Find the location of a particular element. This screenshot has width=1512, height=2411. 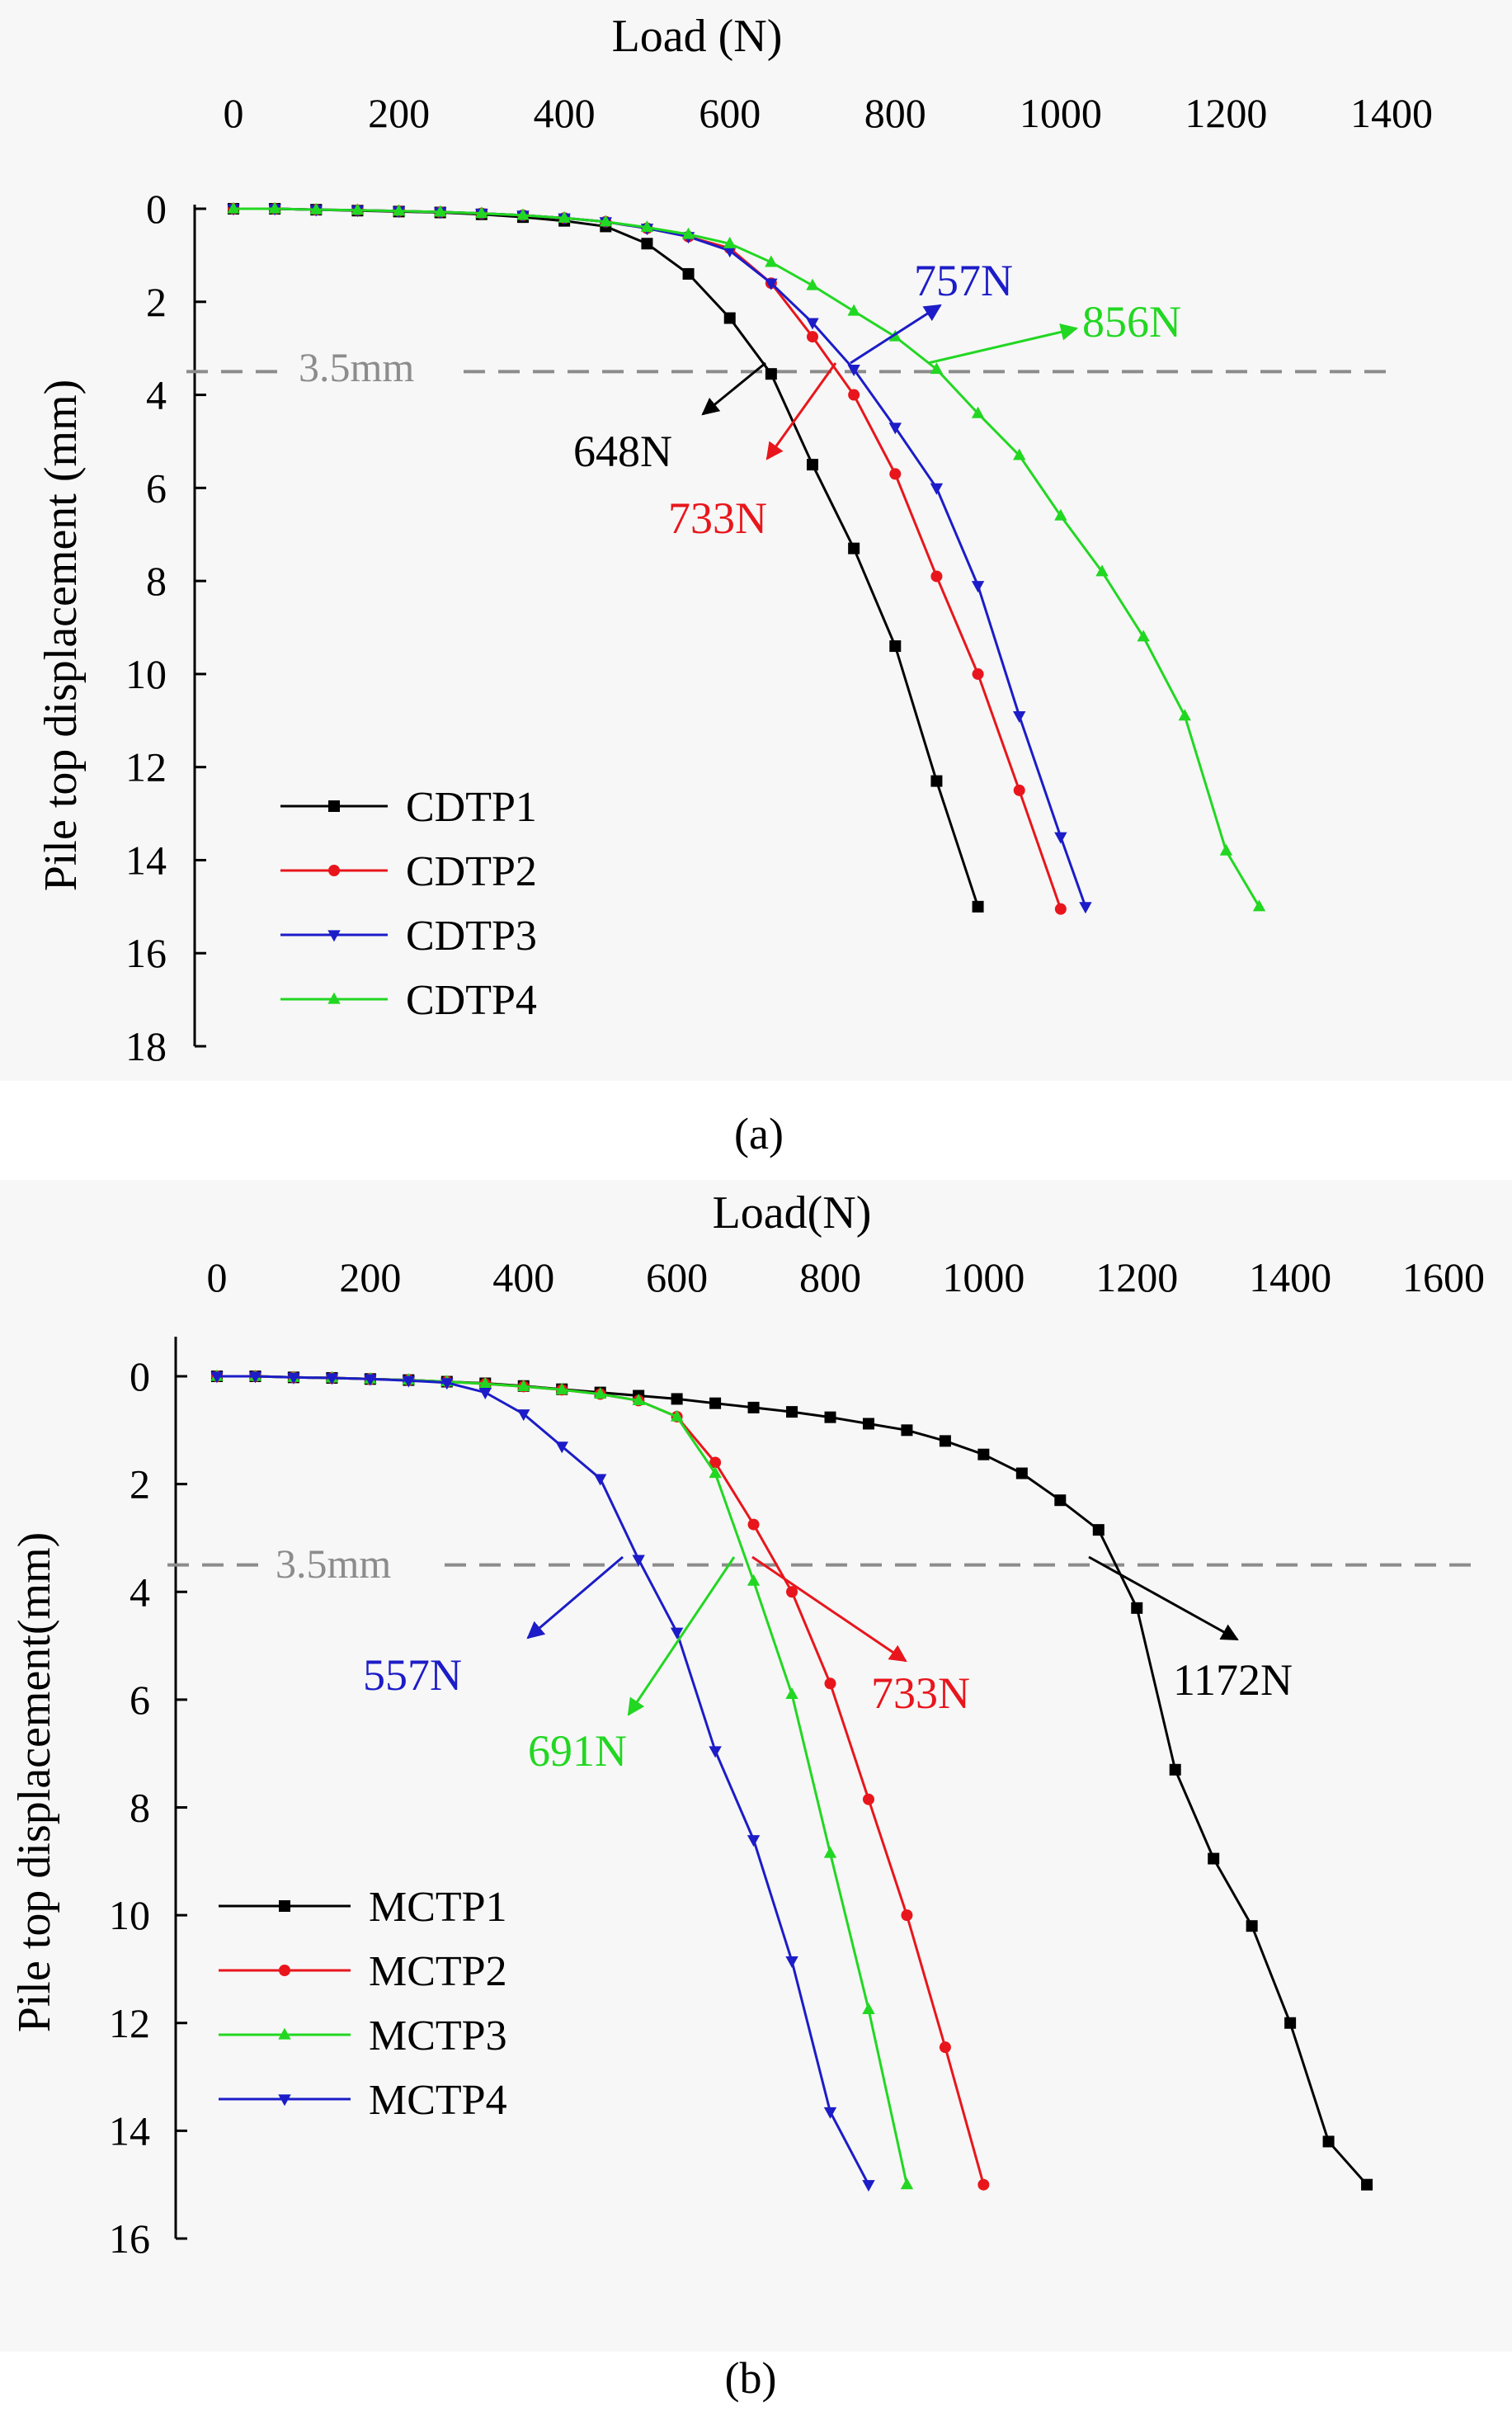

legend-label: MCTP2 is located at coordinates (438, 1971).